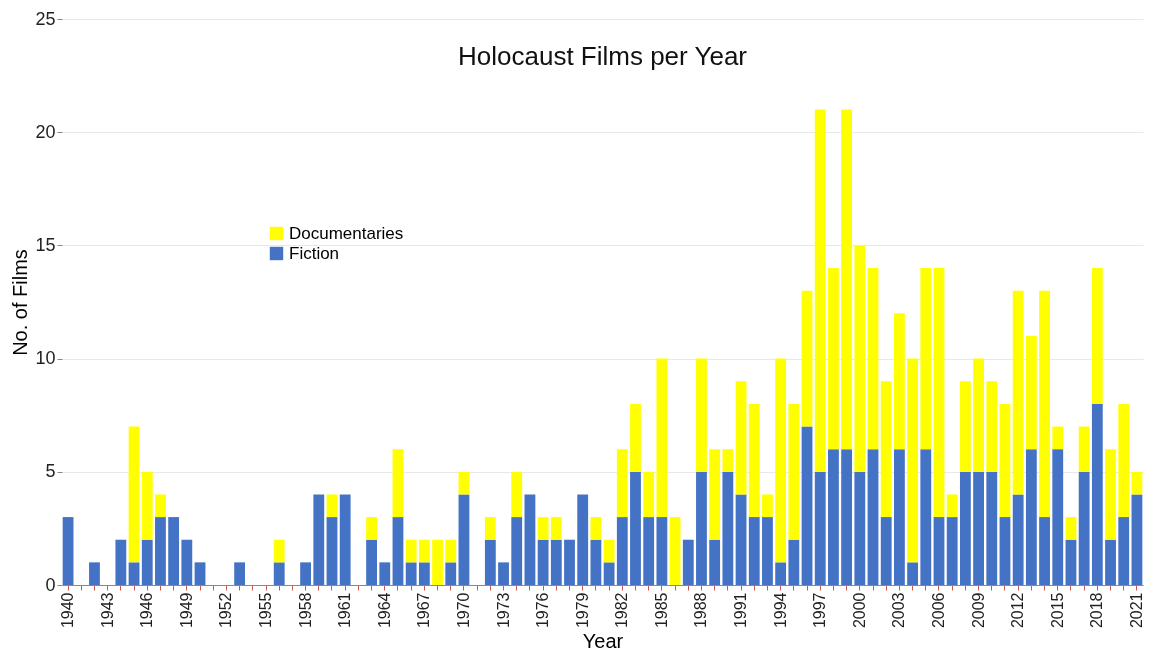  I want to click on y-tick-label: 0, so click(50, 584).